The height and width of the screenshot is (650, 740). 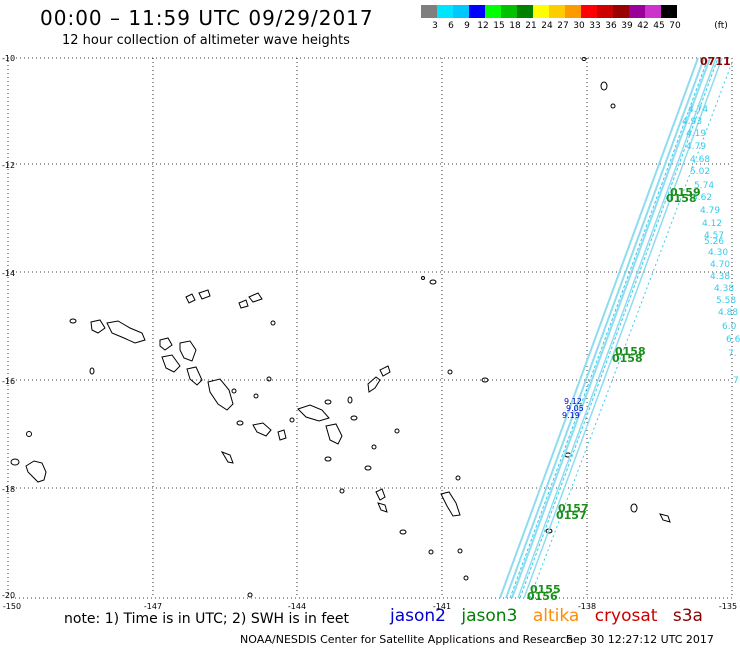 I want to click on scale-label: 24, so click(x=547, y=26).